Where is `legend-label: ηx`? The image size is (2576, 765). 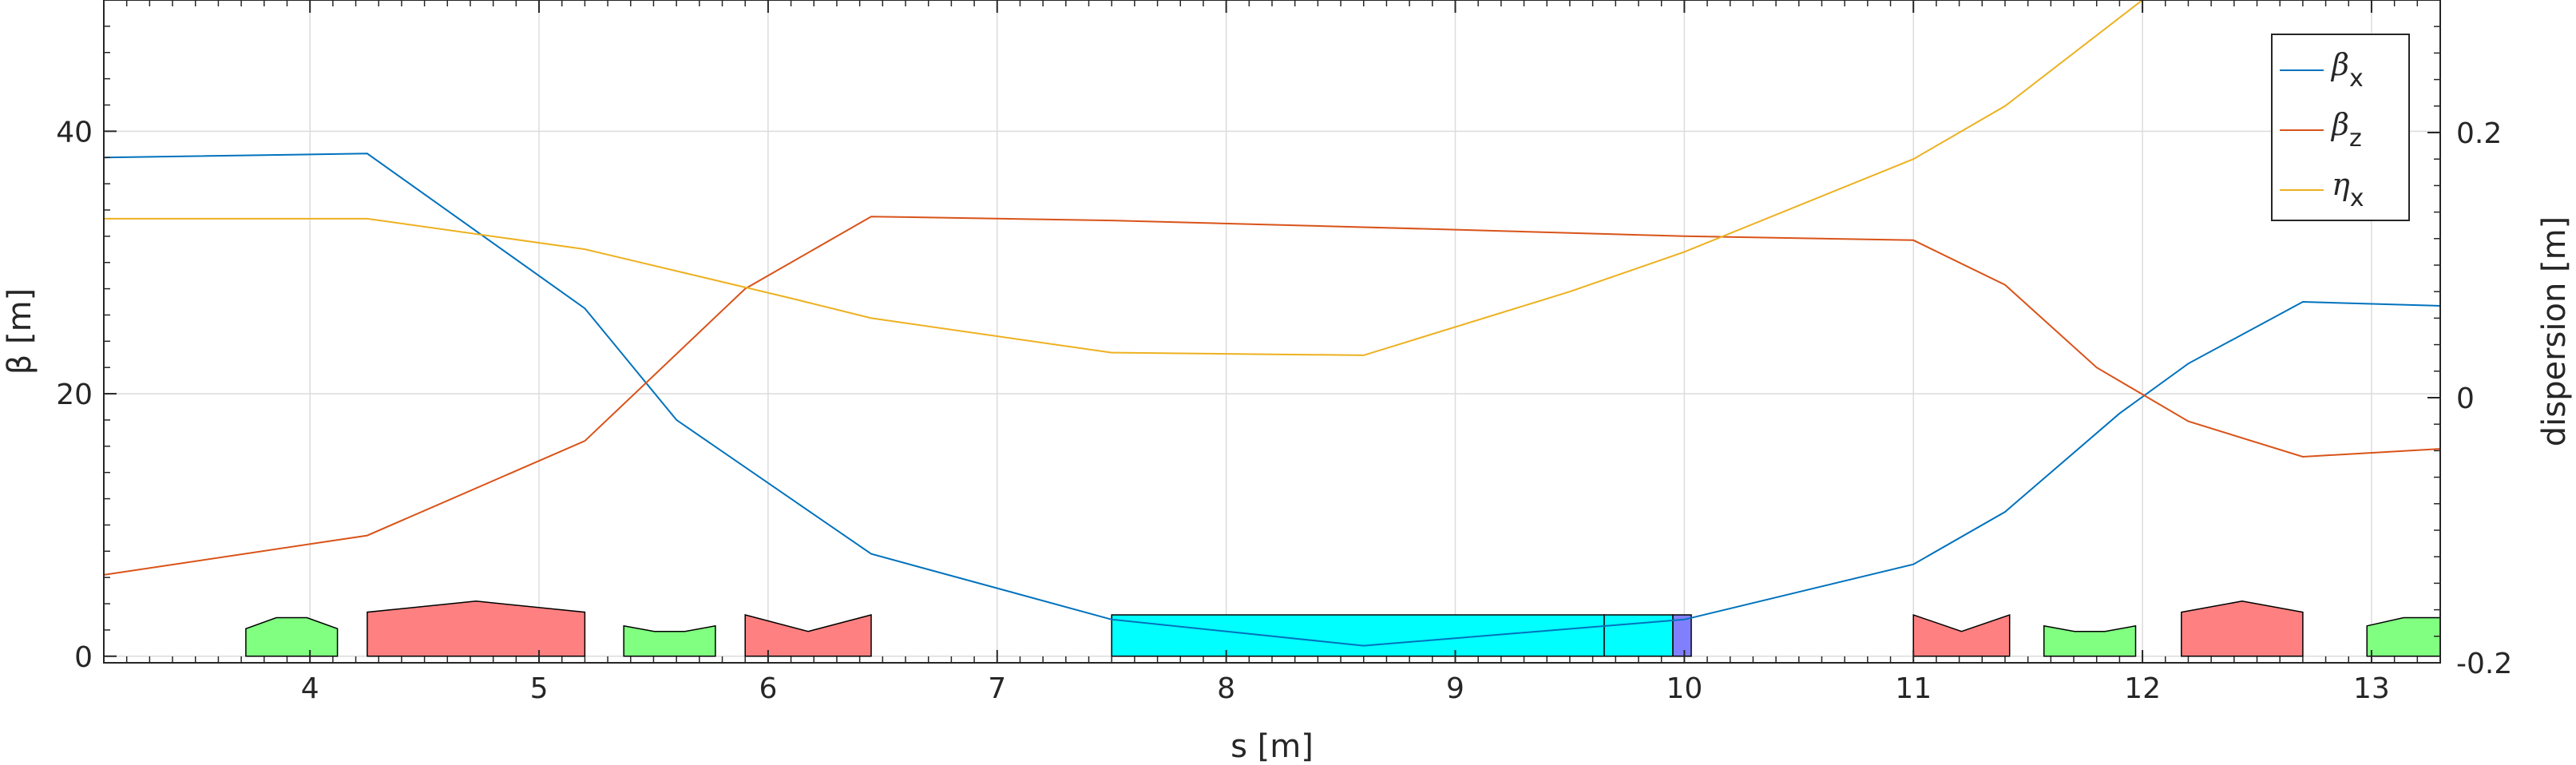
legend-label: ηx is located at coordinates (2348, 189).